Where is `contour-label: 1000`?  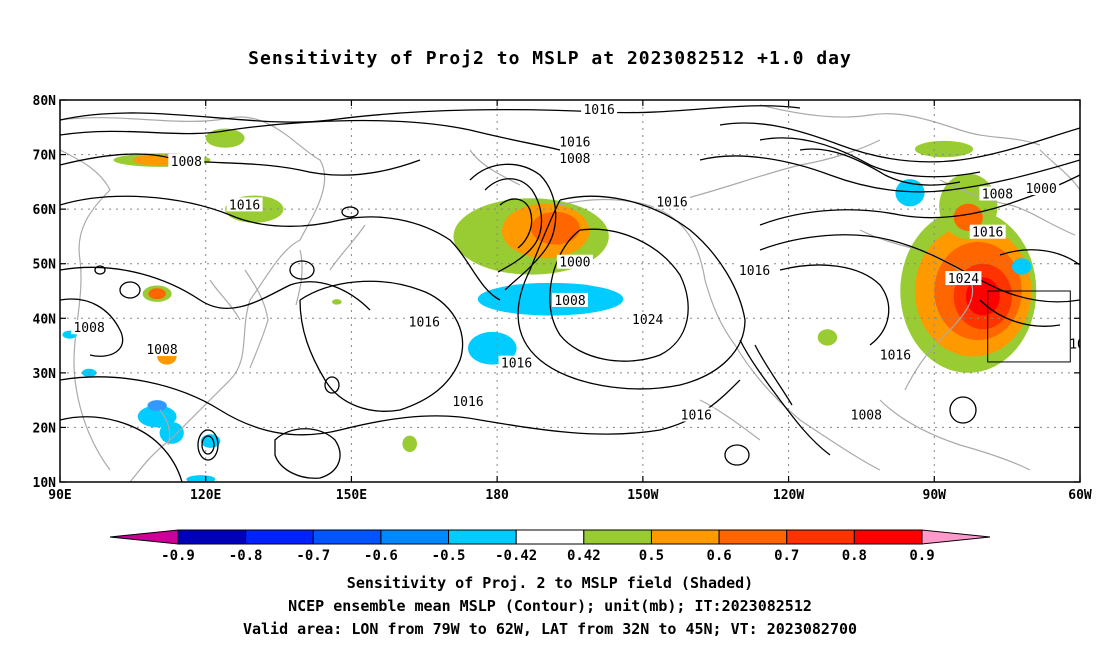 contour-label: 1000 is located at coordinates (574, 263).